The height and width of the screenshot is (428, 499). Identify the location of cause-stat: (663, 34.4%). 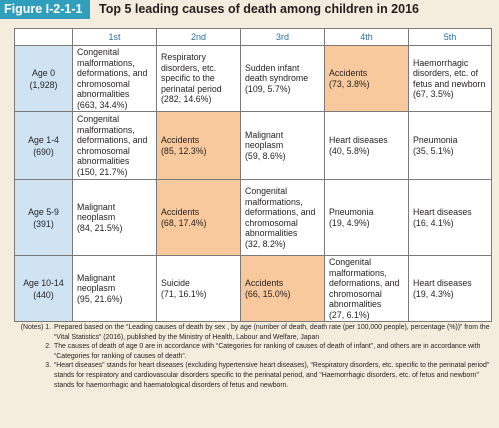
(102, 104).